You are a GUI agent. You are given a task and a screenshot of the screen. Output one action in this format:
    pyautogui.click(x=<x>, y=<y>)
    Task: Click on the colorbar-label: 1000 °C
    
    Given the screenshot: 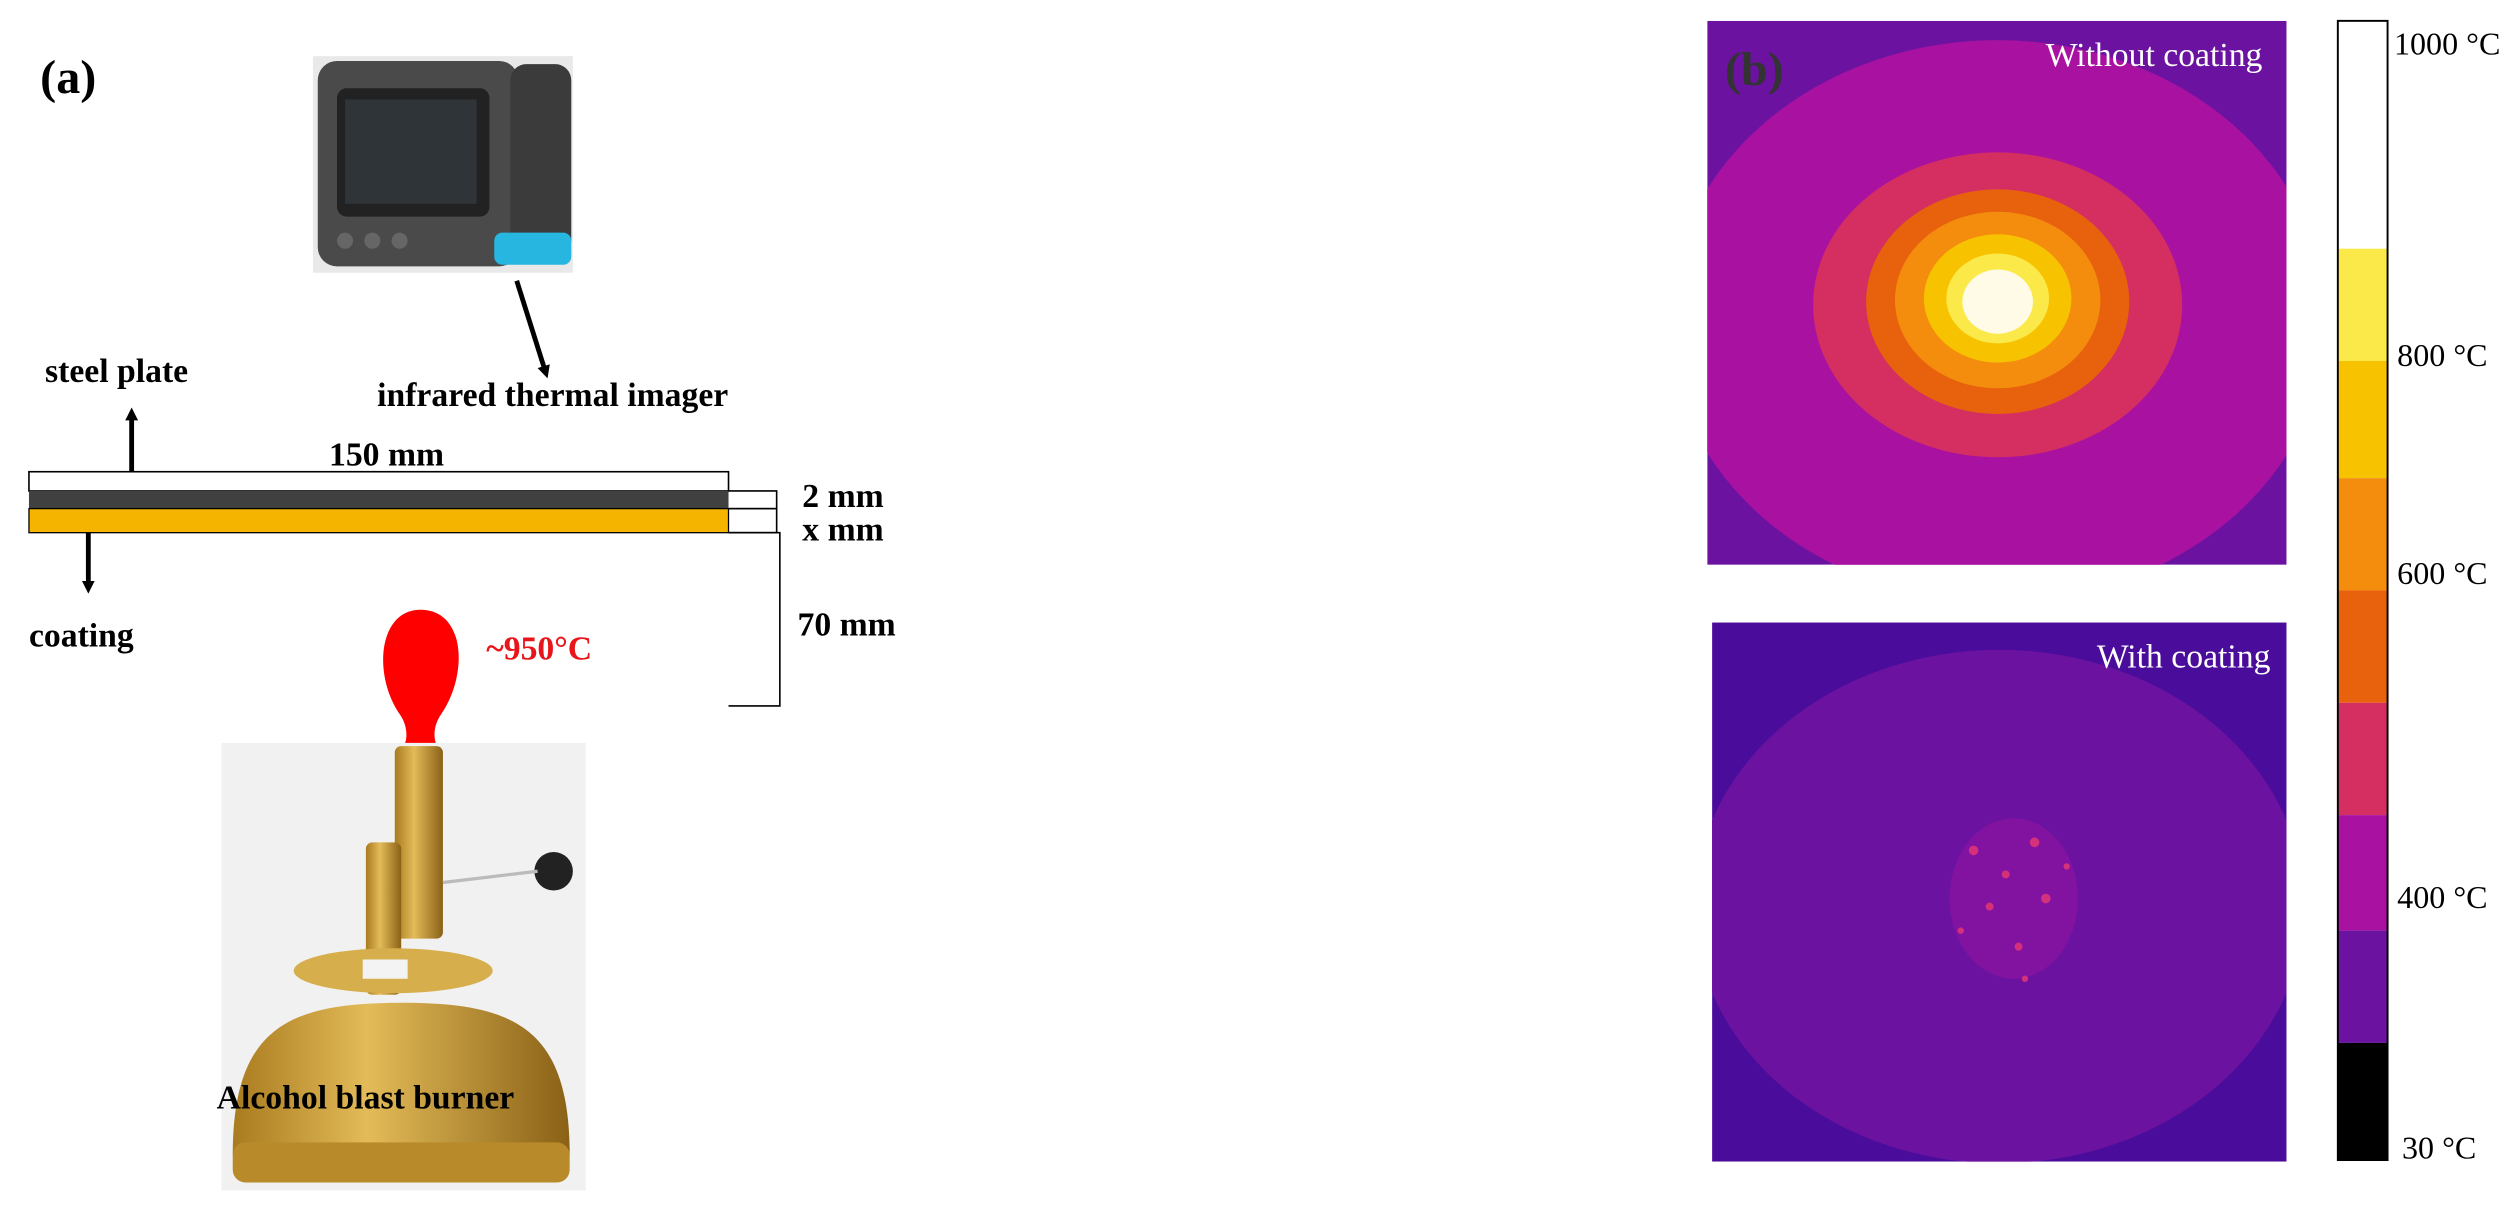 What is the action you would take?
    pyautogui.click(x=2447, y=44)
    